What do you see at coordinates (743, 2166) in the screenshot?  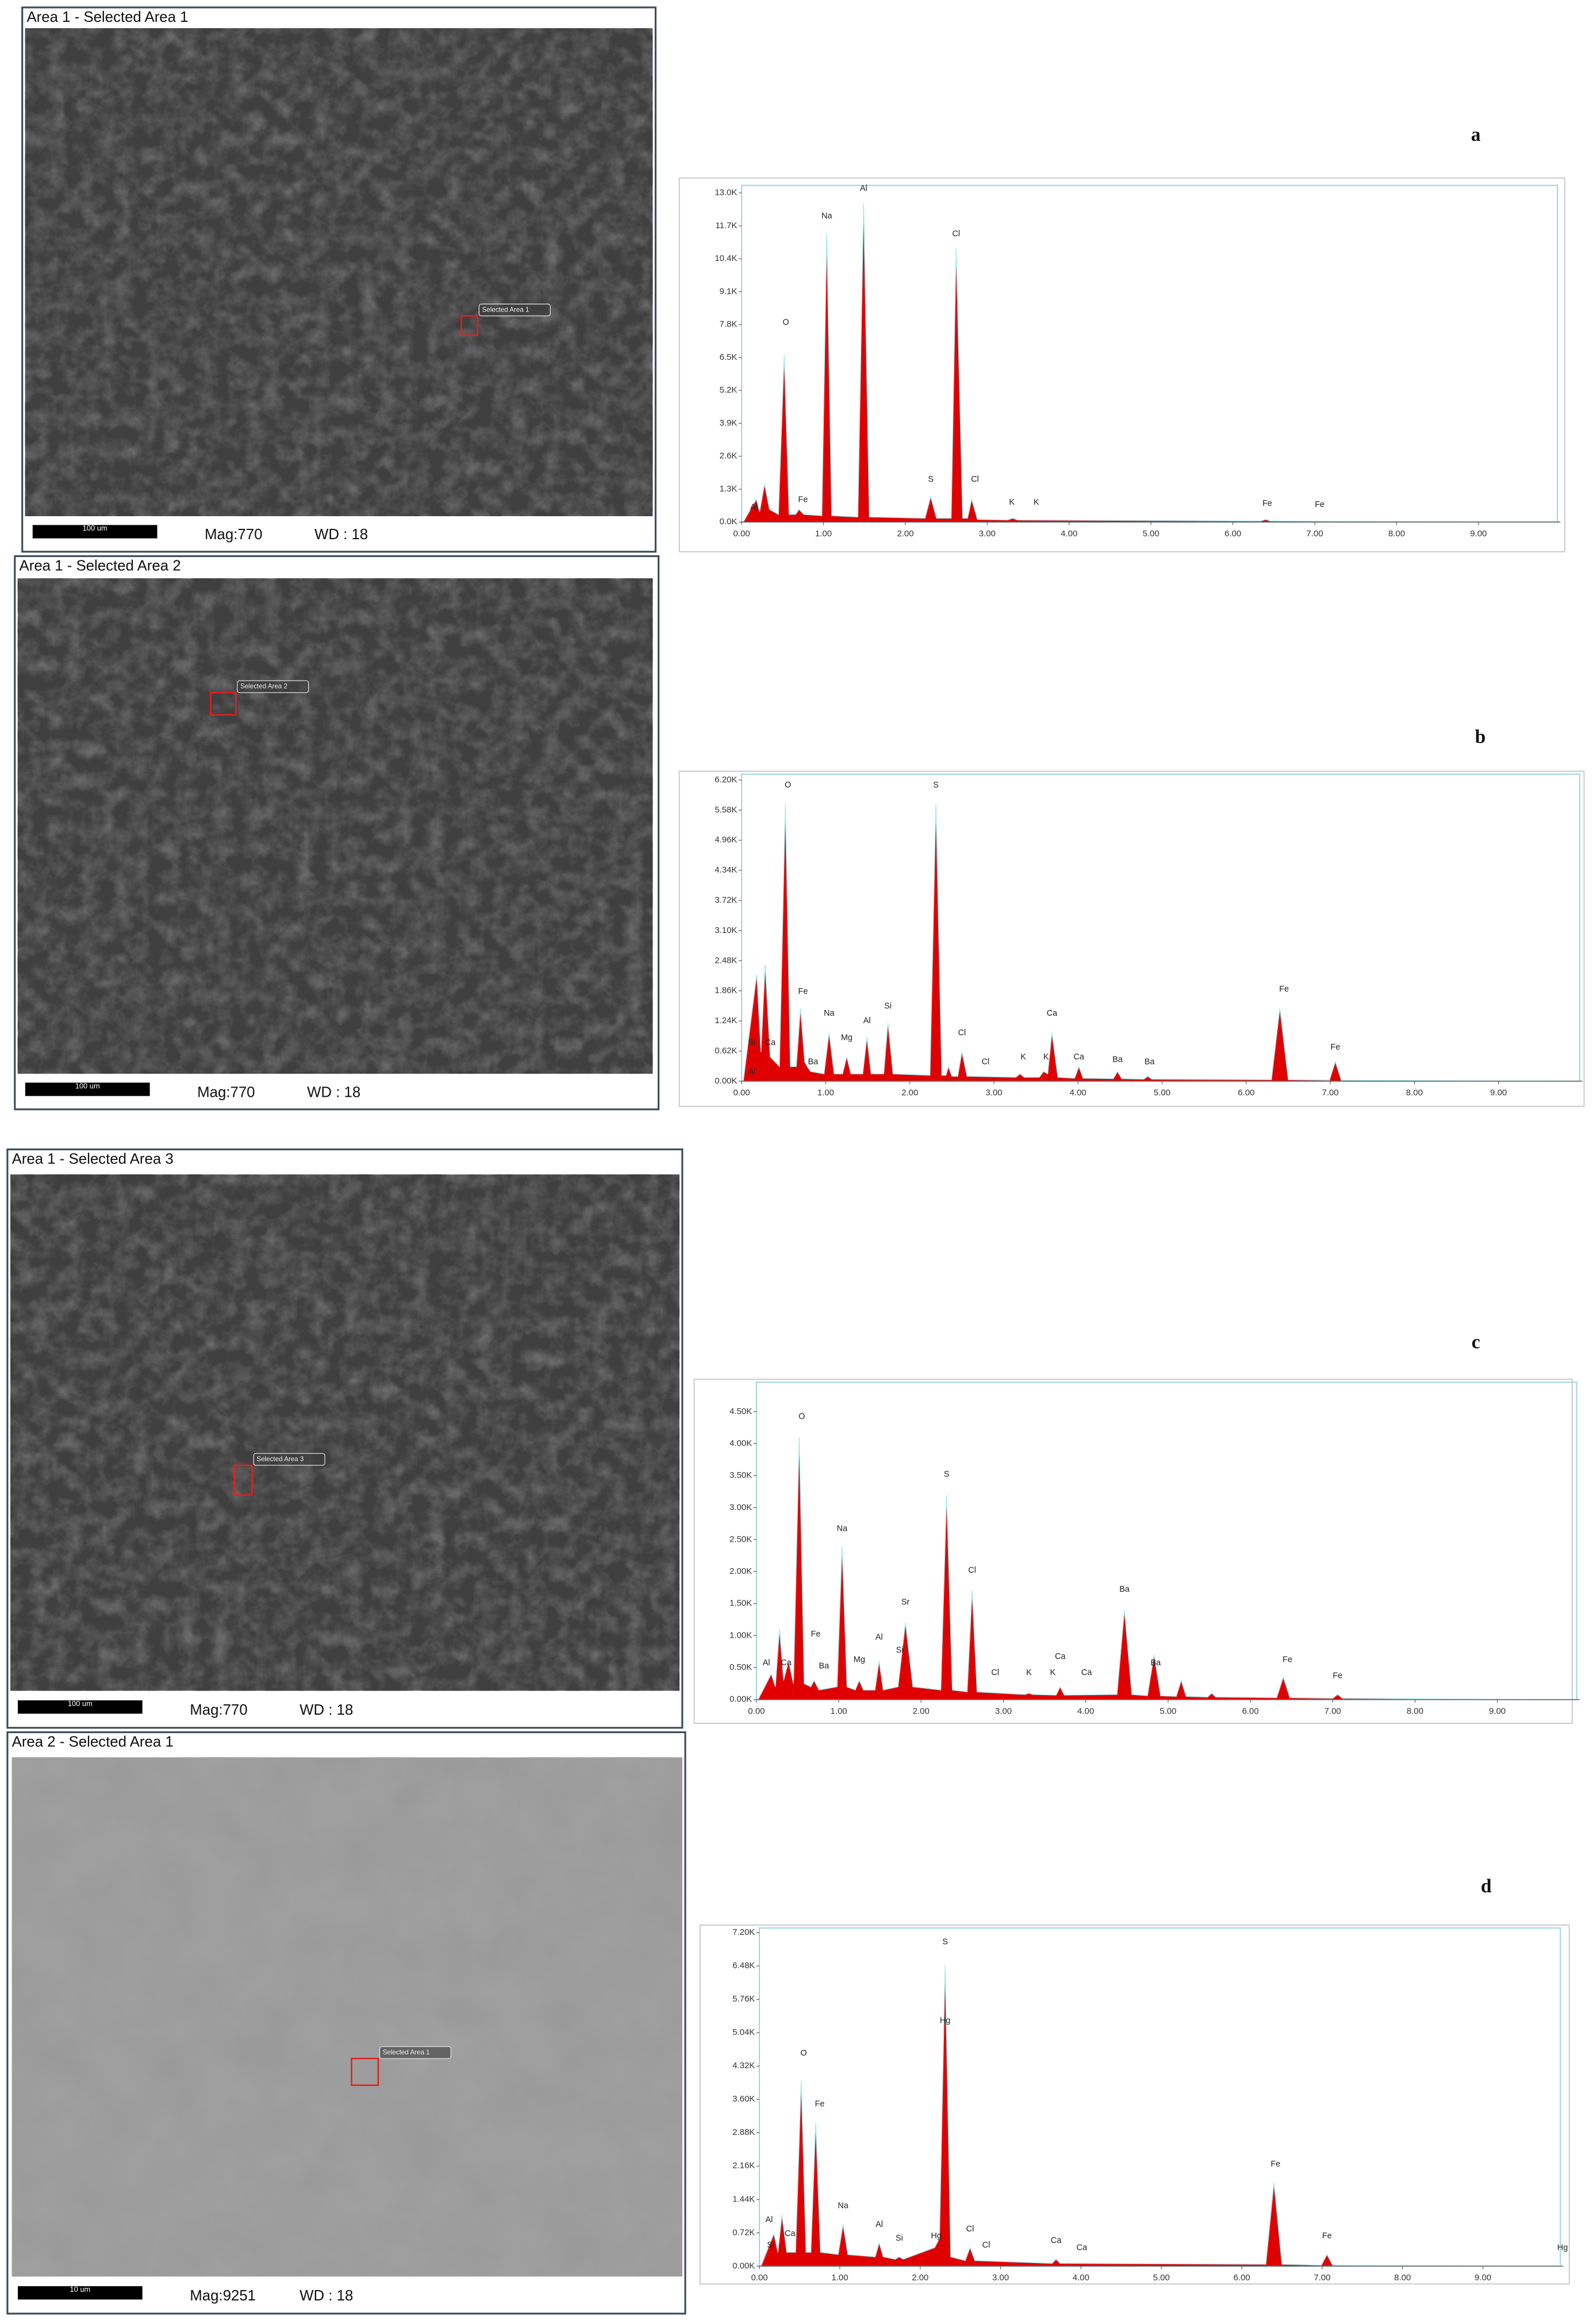 I see `y-tick-label: 2.16K` at bounding box center [743, 2166].